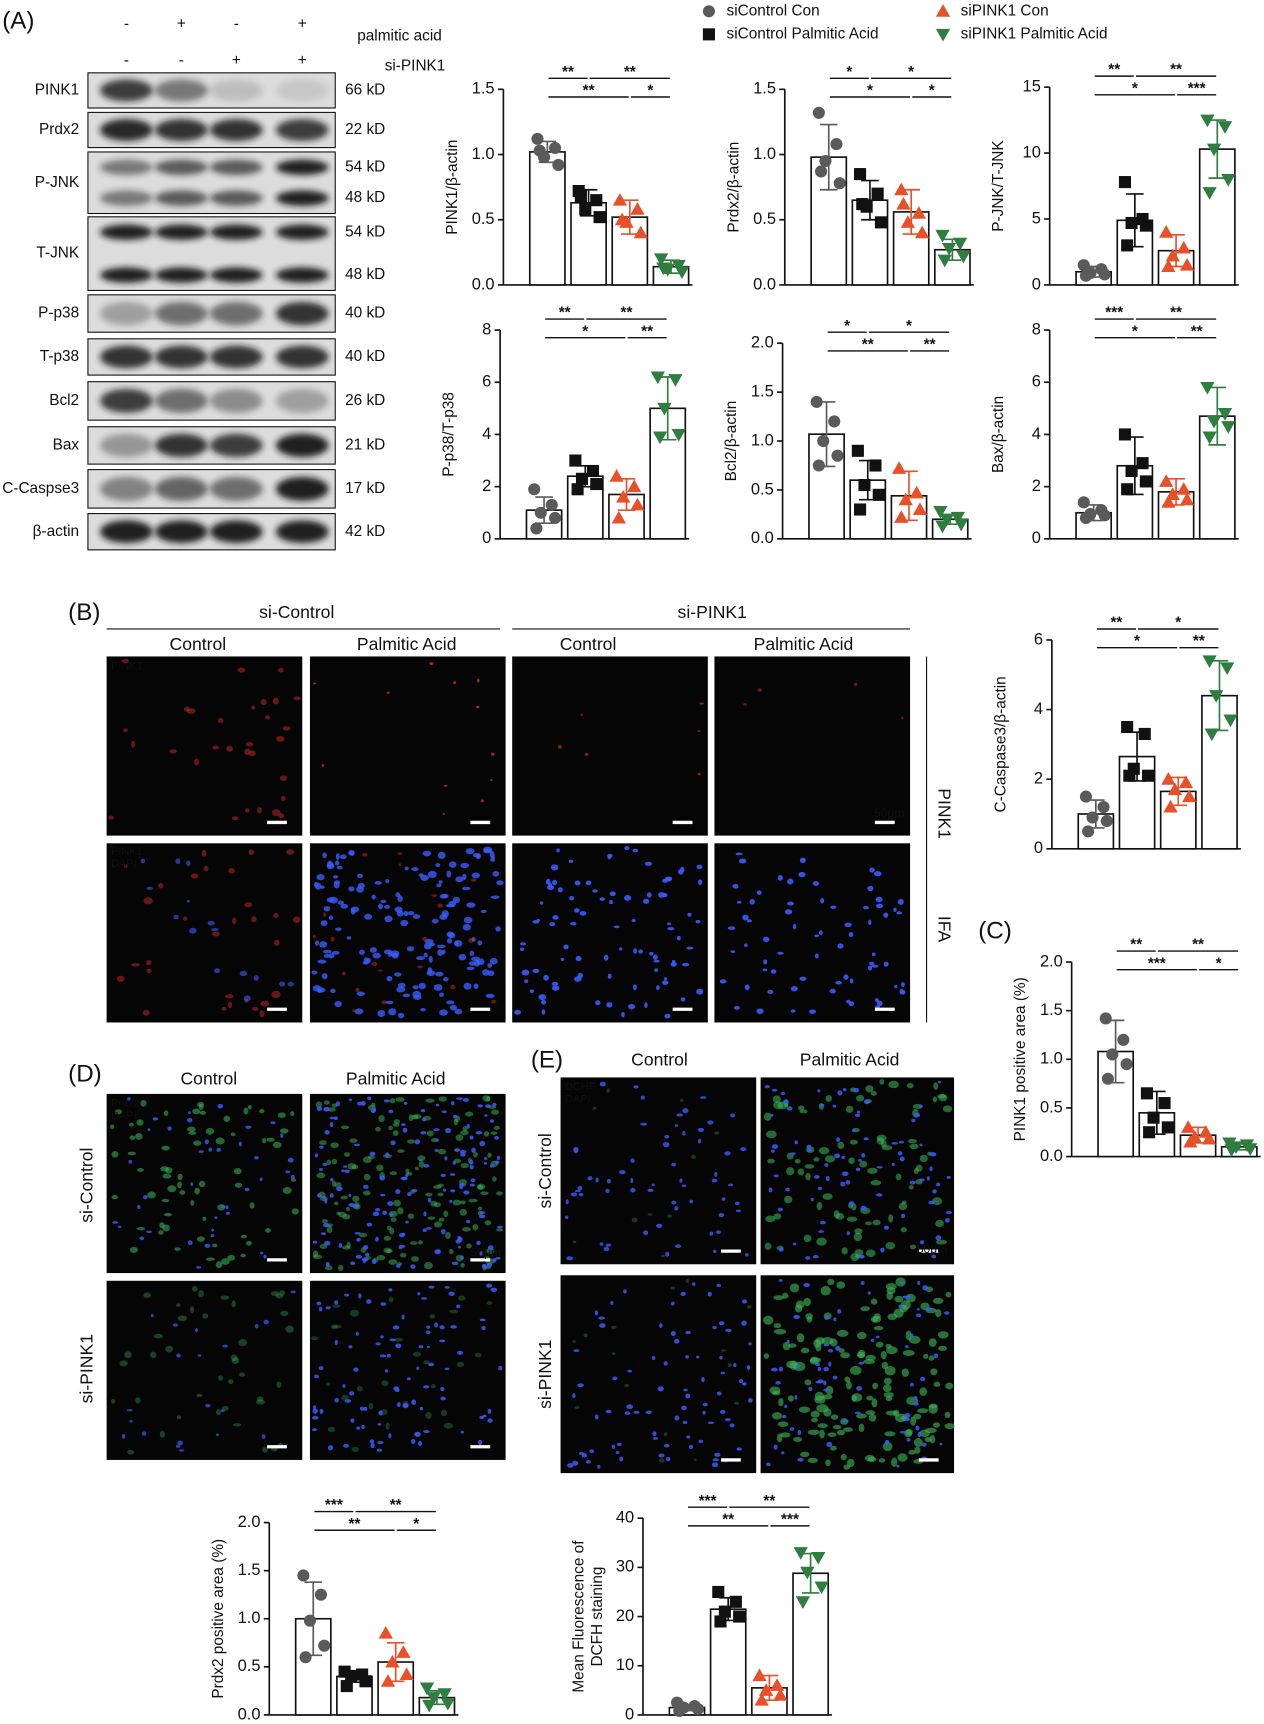 Image resolution: width=1264 pixels, height=1724 pixels. I want to click on y-tick-label: 4, so click(1036, 434).